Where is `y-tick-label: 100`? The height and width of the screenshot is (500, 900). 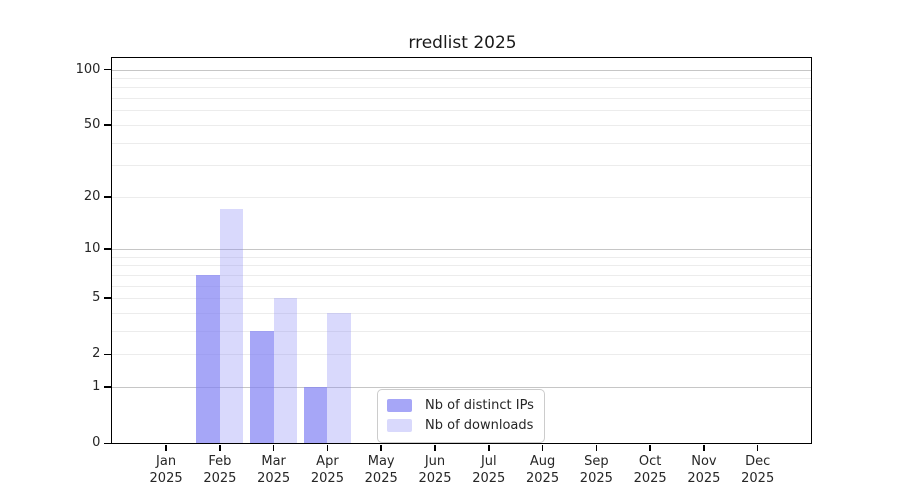
y-tick-label: 100 is located at coordinates (88, 69).